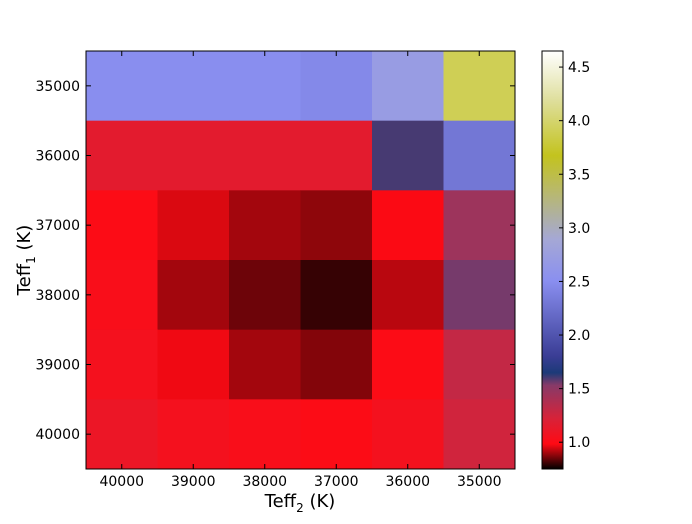 The width and height of the screenshot is (692, 524). Describe the element at coordinates (57, 226) in the screenshot. I see `y-tick-label: 37000` at that location.